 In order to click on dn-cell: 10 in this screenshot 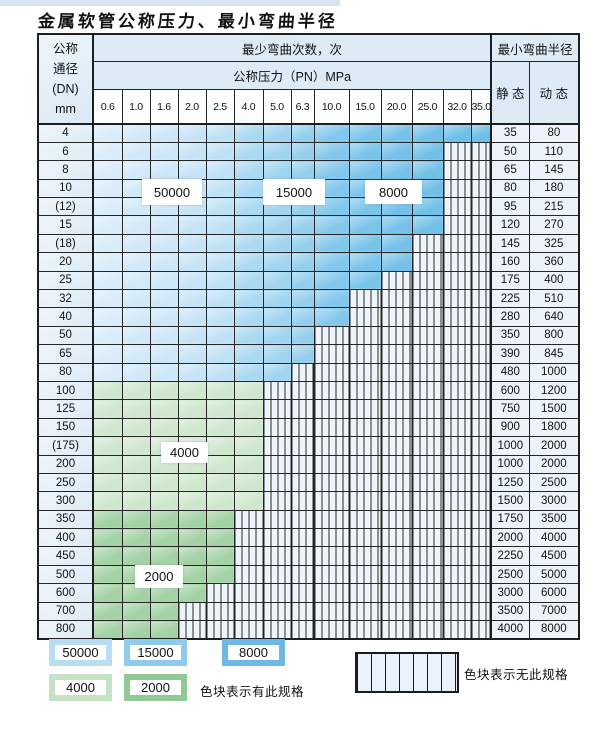, I will do `click(65, 188)`.